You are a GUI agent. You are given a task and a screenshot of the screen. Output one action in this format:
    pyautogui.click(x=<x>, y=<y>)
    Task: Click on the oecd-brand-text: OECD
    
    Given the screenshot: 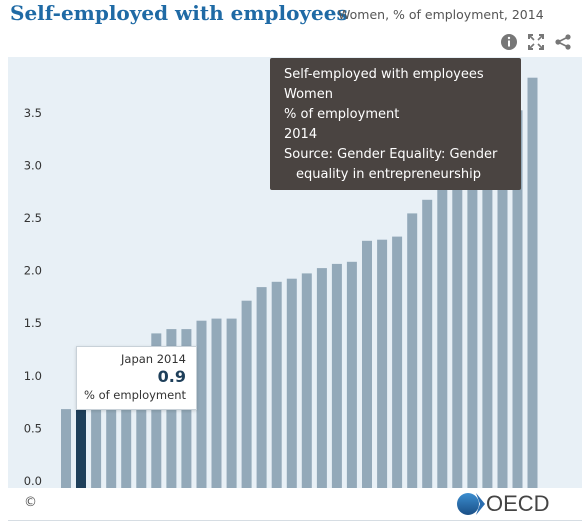 What is the action you would take?
    pyautogui.click(x=518, y=503)
    